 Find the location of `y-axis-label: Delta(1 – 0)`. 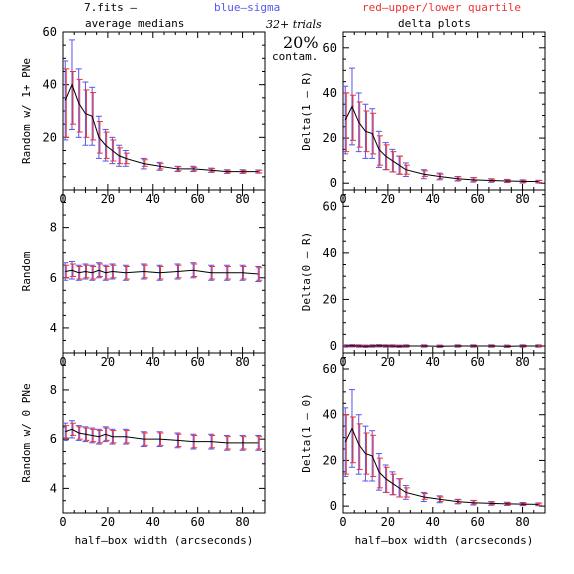

y-axis-label: Delta(1 – 0) is located at coordinates (306, 432).